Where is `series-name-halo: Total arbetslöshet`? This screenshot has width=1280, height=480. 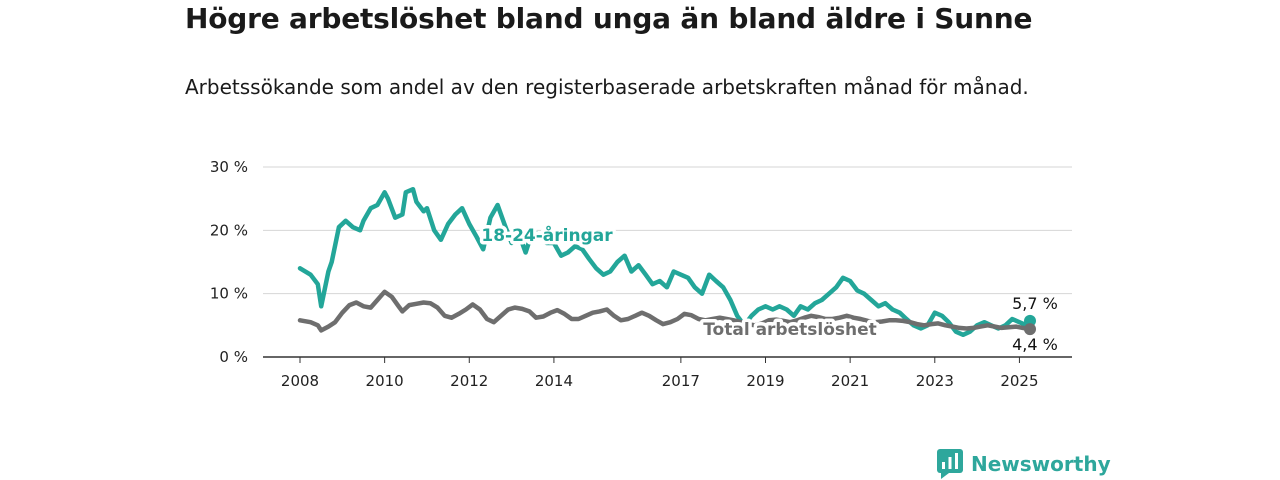 series-name-halo: Total arbetslöshet is located at coordinates (790, 330).